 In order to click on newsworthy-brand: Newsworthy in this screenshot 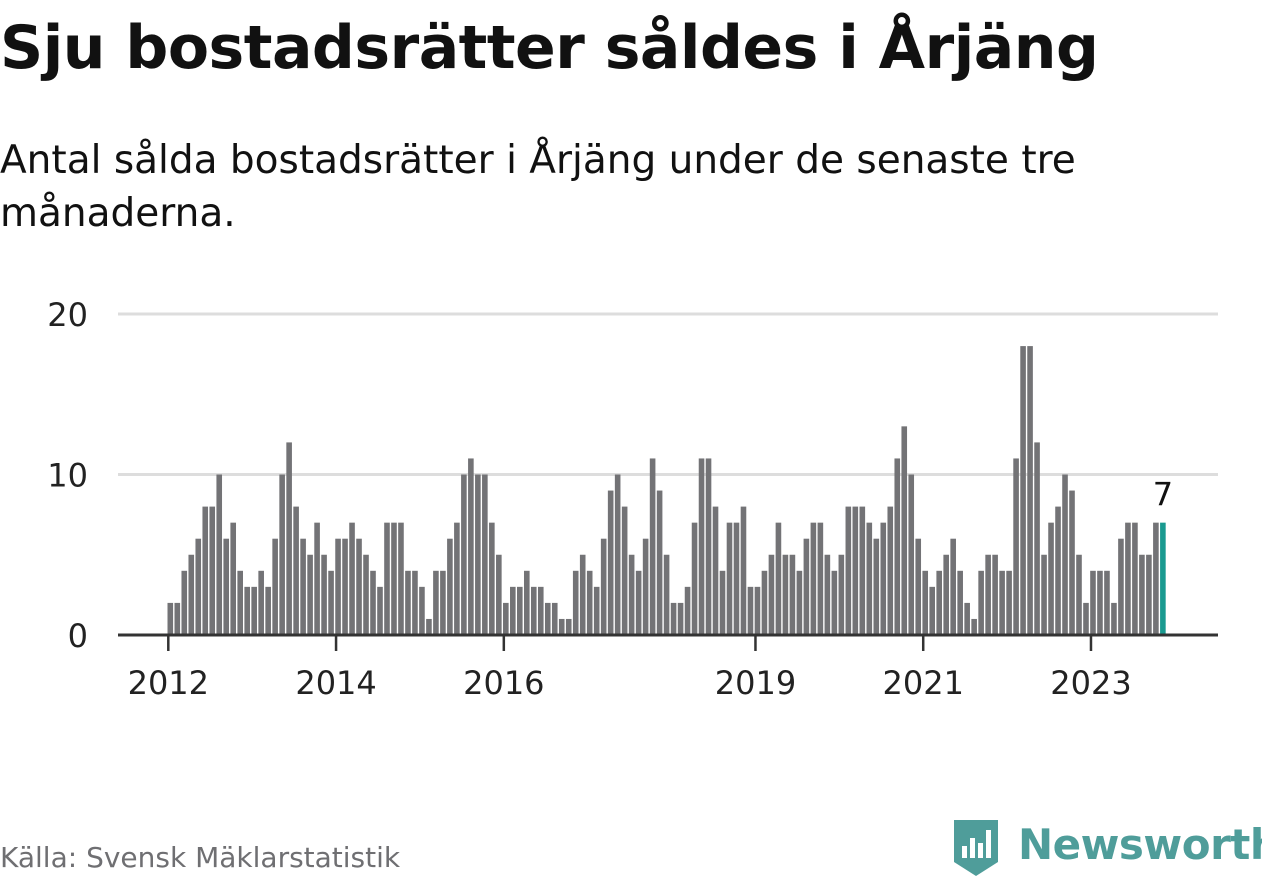, I will do `click(1107, 850)`.